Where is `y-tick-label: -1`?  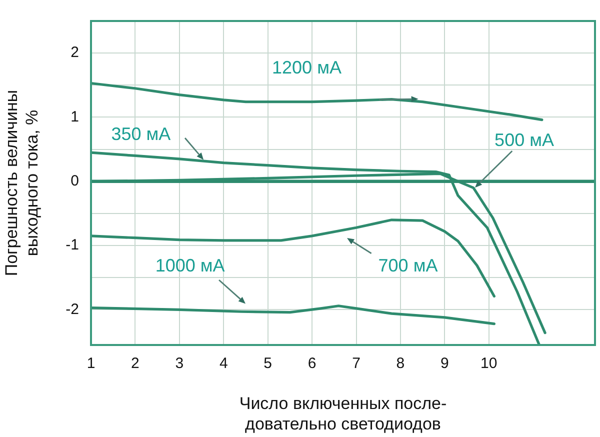 y-tick-label: -1 is located at coordinates (72, 245).